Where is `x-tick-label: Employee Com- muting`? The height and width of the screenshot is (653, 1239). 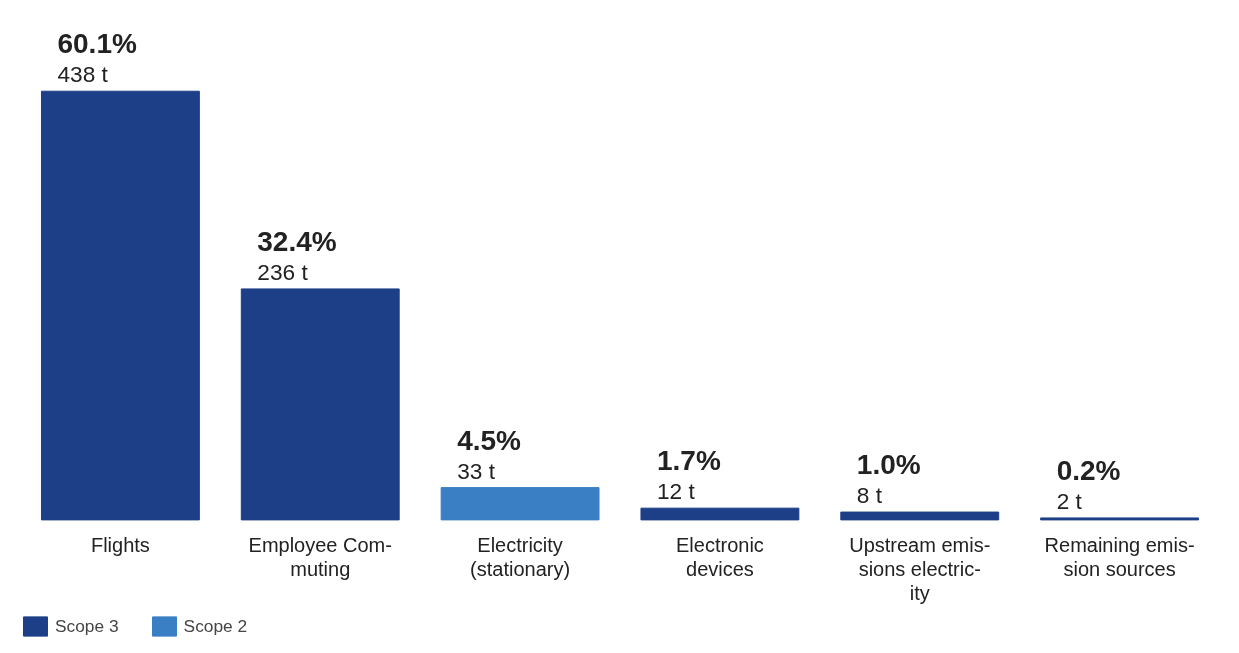 x-tick-label: Employee Com- muting is located at coordinates (320, 557).